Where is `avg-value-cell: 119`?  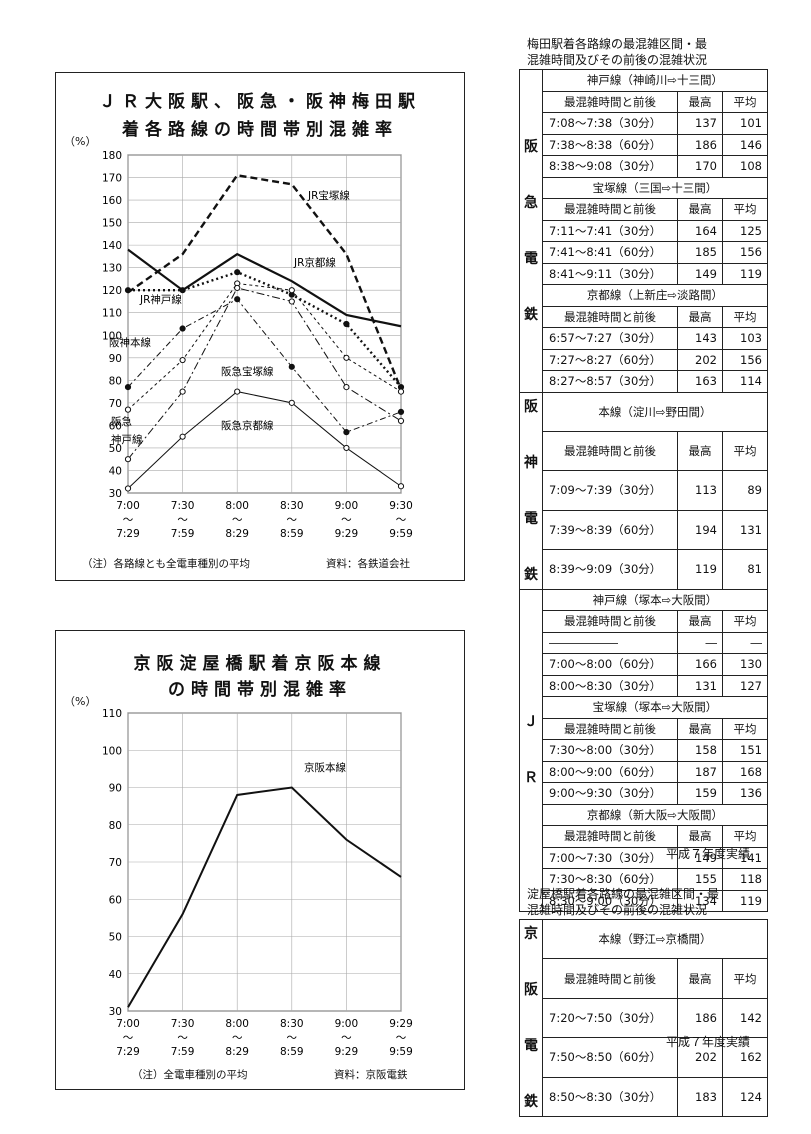
avg-value-cell: 119 is located at coordinates (745, 900).